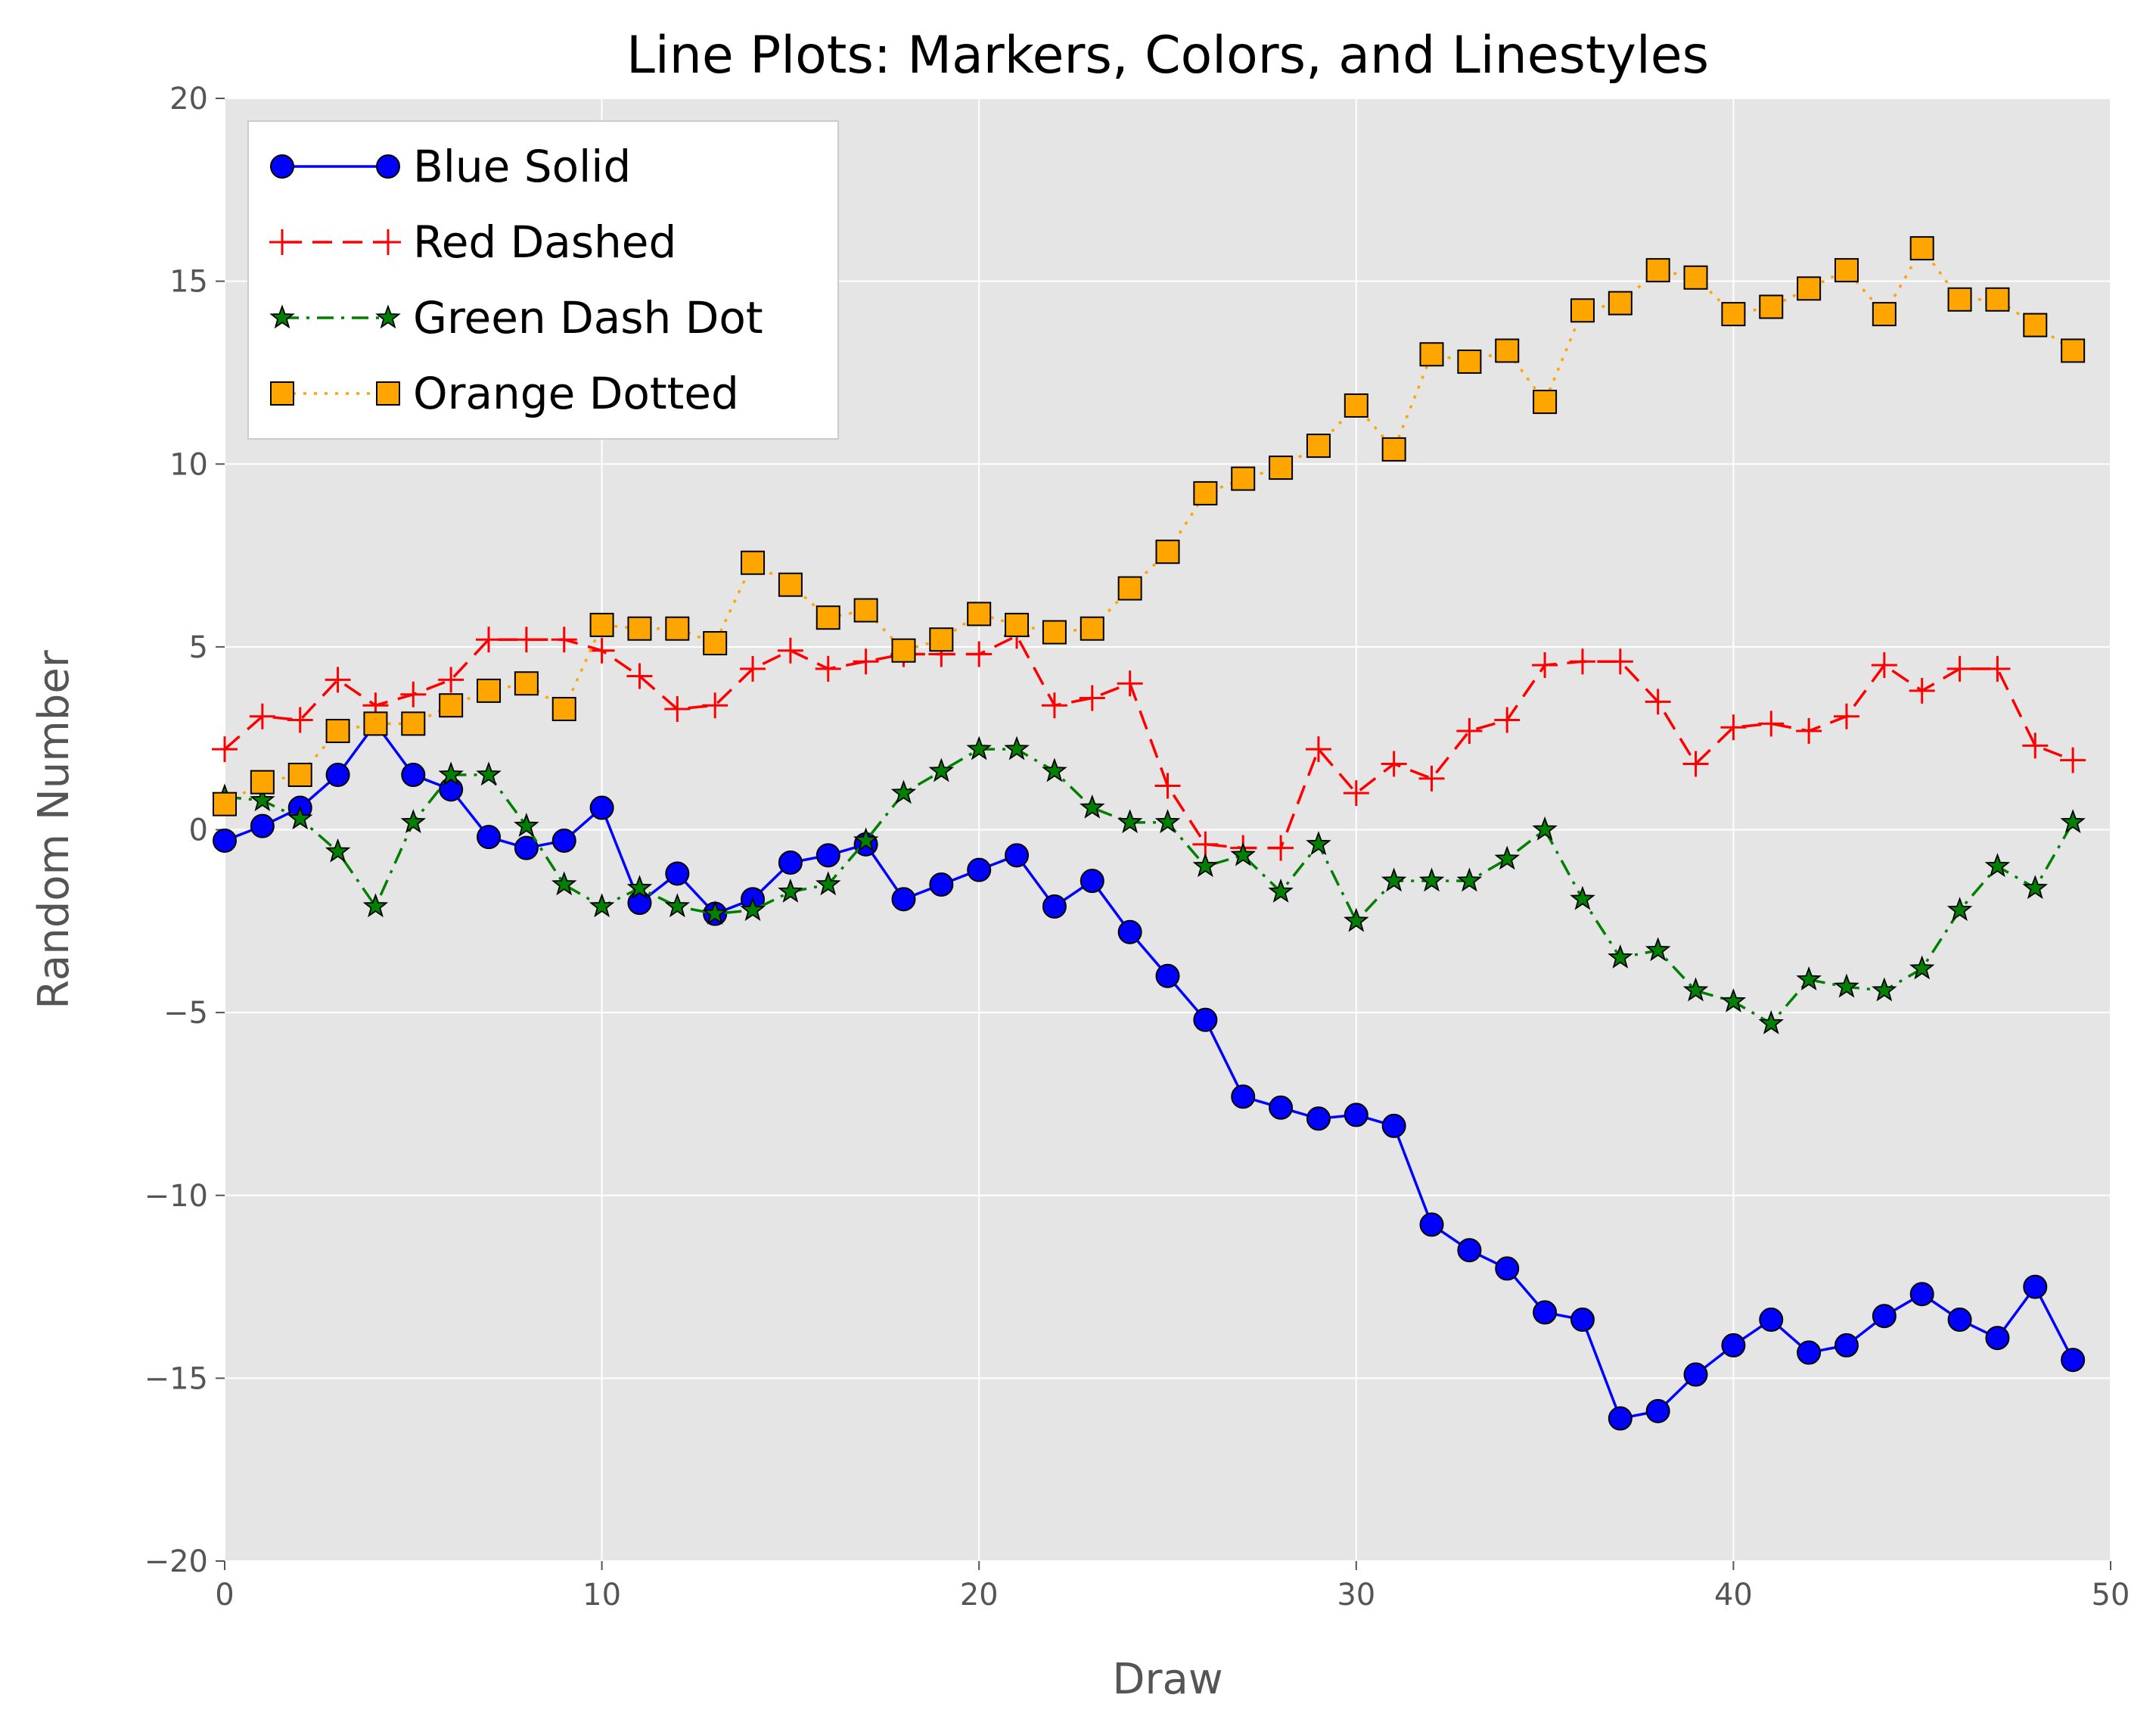 The height and width of the screenshot is (1726, 2156). I want to click on y-tick-label: 20, so click(188, 99).